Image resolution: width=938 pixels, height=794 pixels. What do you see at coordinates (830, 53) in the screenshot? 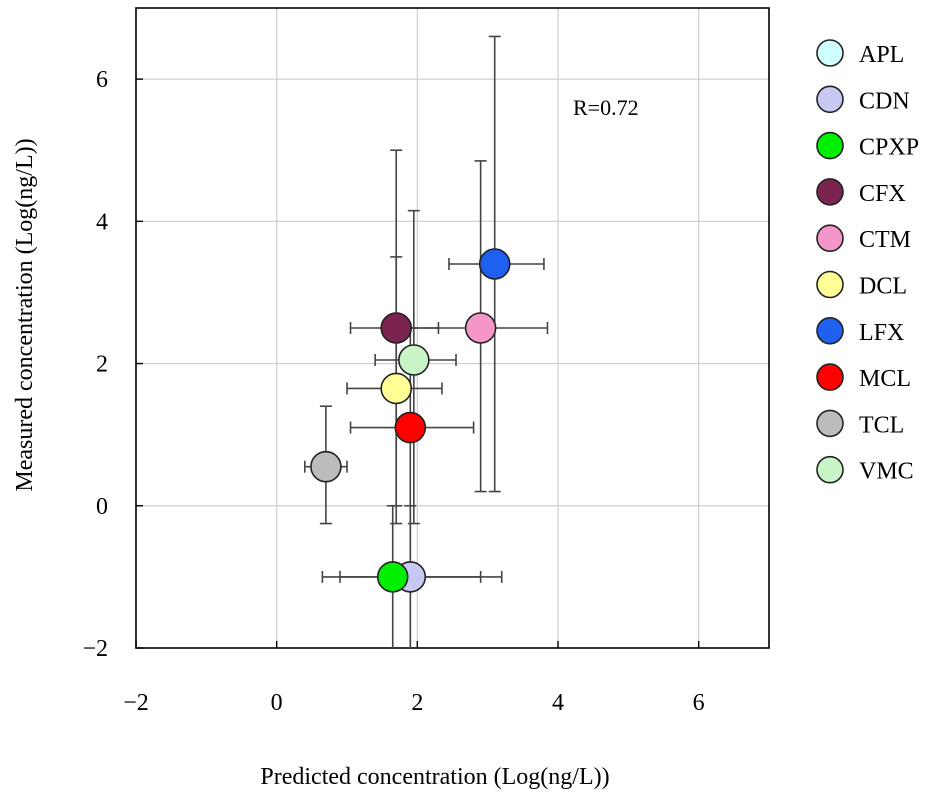
I see `legend-marker-apl` at bounding box center [830, 53].